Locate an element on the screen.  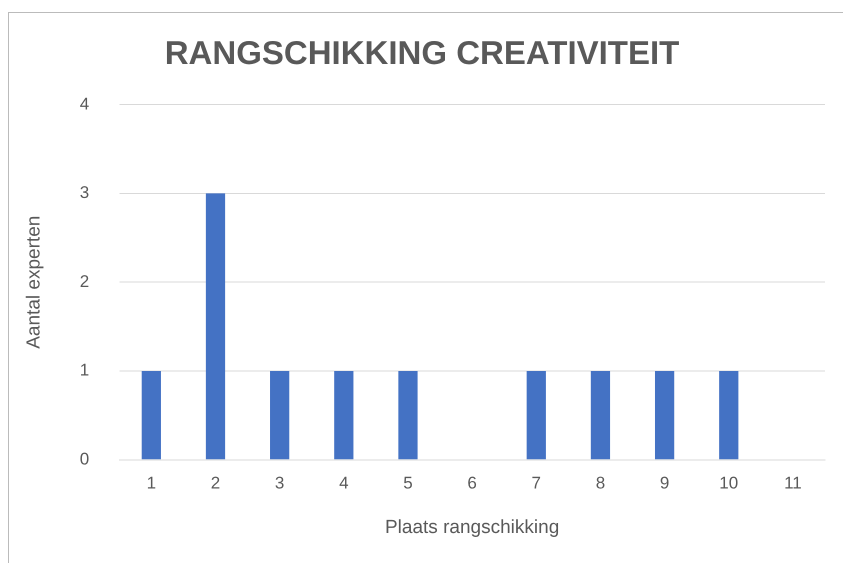
chart-title: RANGSCHIKKING CREATIVITEIT is located at coordinates (422, 52).